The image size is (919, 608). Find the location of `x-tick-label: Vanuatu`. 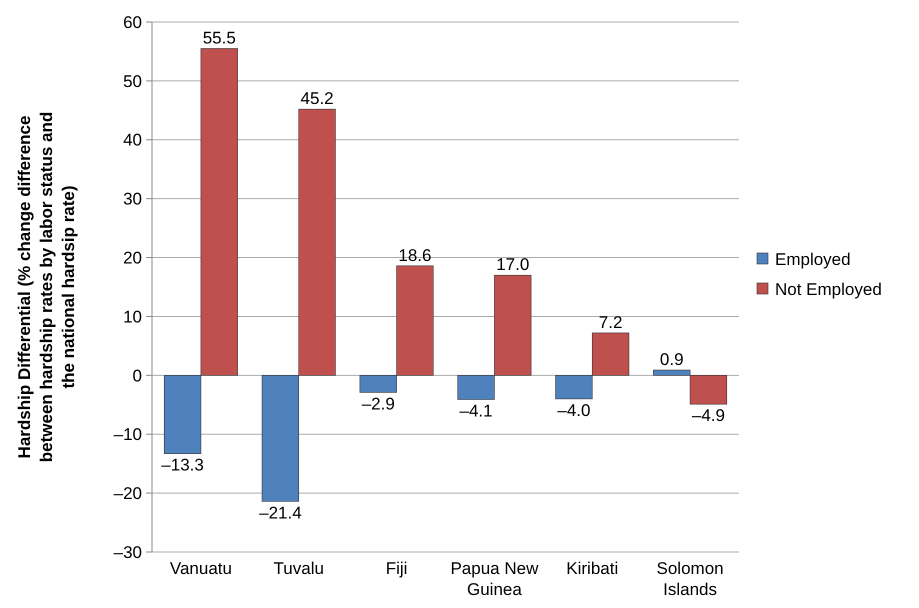

x-tick-label: Vanuatu is located at coordinates (201, 568).